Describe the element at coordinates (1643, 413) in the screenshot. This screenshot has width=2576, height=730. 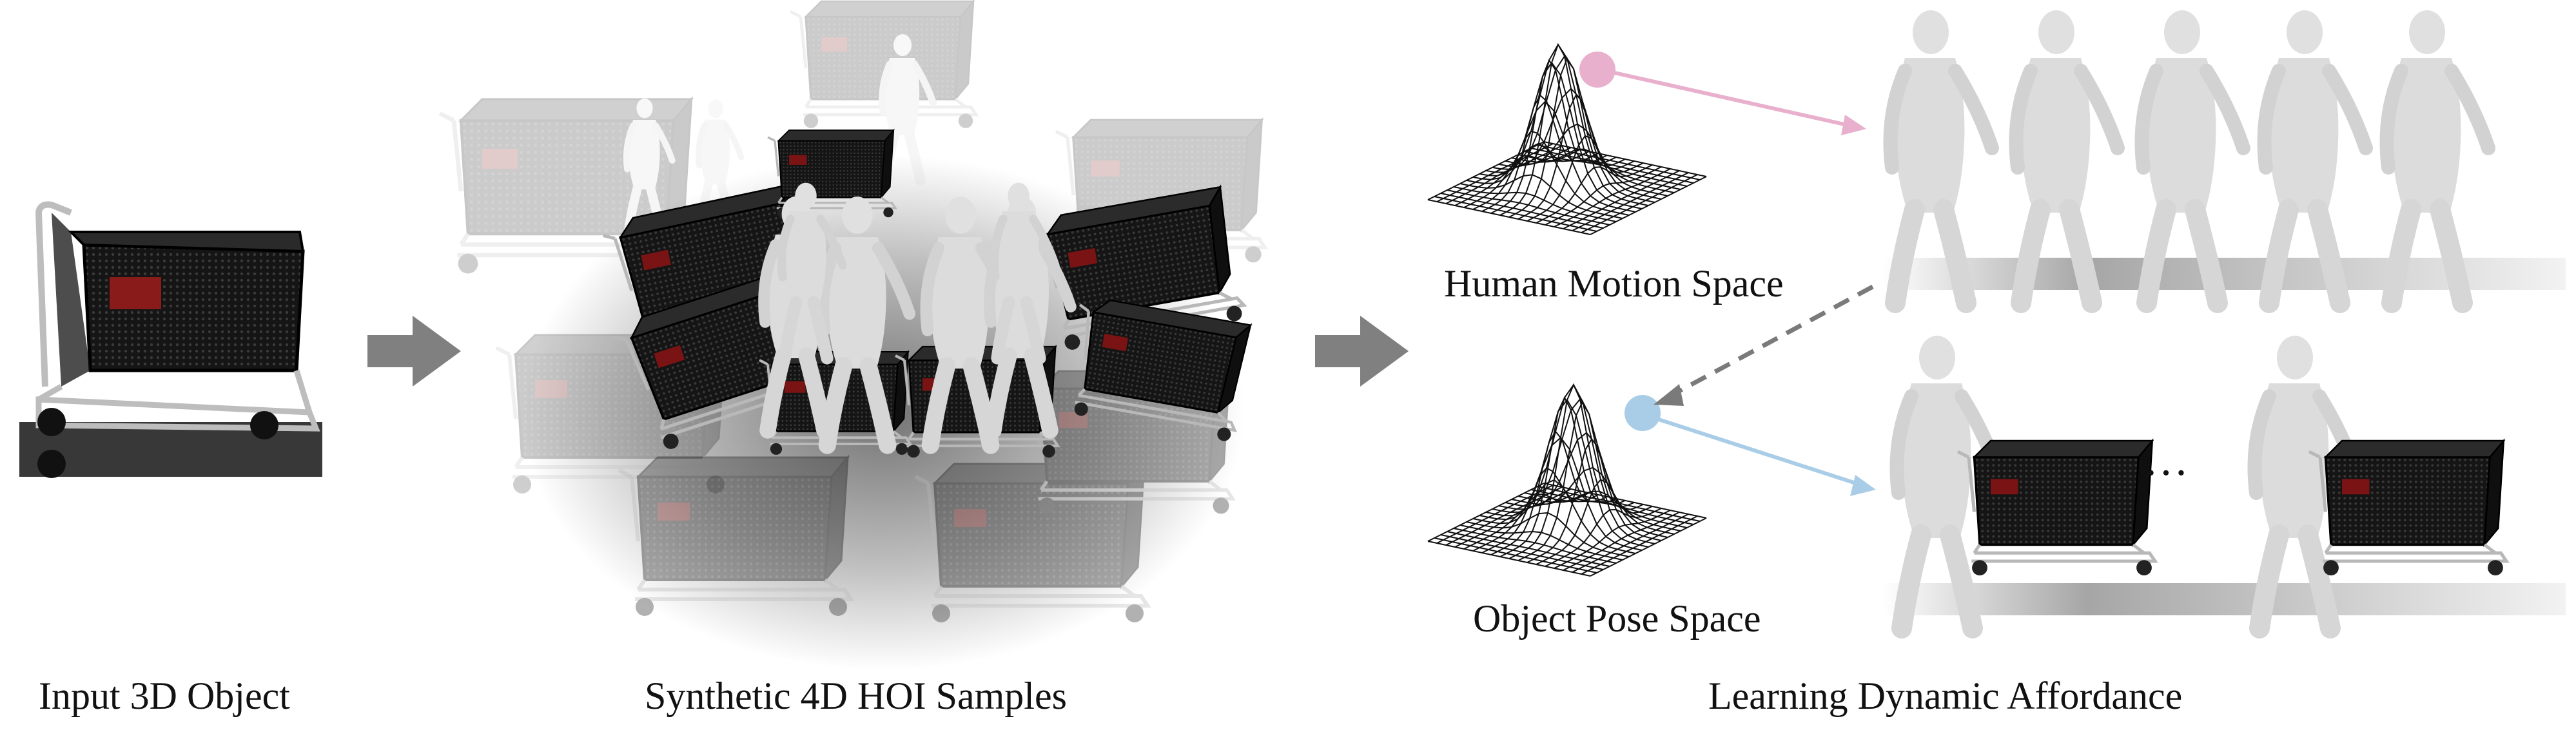
I see `object-pose-sample-marker` at that location.